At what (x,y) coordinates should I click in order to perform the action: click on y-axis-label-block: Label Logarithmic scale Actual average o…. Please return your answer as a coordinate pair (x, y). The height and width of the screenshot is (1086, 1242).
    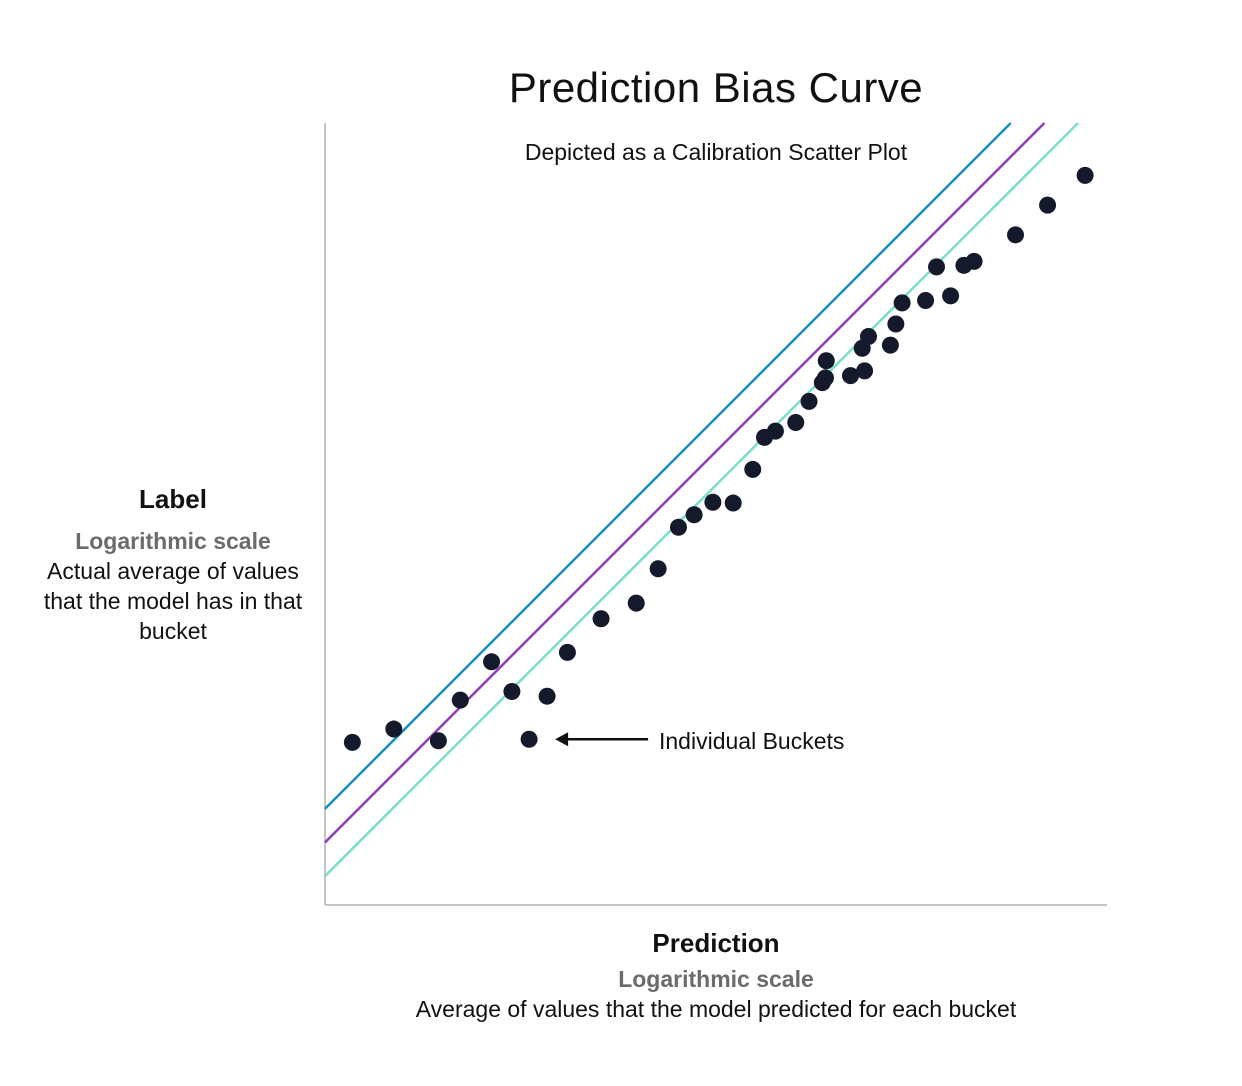
    Looking at the image, I should click on (173, 564).